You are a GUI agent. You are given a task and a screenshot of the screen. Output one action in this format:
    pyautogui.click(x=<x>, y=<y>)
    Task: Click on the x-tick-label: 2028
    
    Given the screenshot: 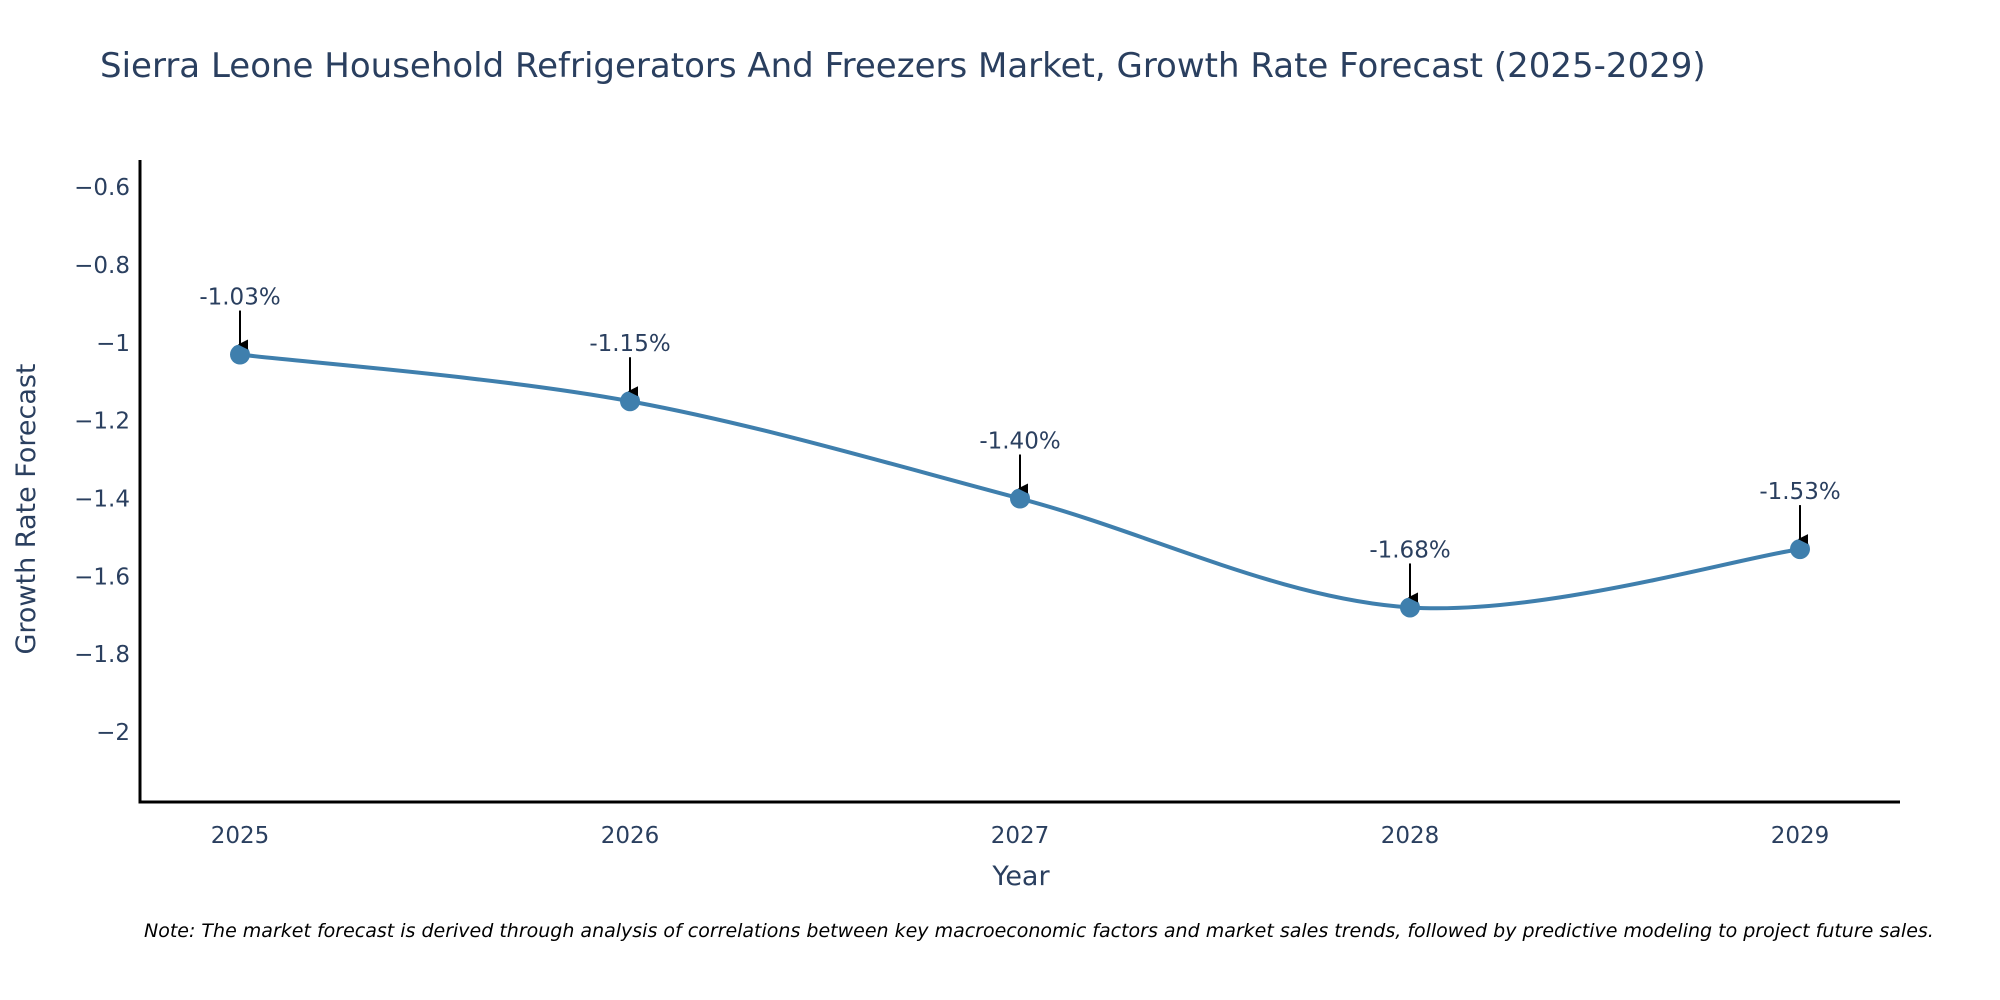 What is the action you would take?
    pyautogui.click(x=1410, y=836)
    